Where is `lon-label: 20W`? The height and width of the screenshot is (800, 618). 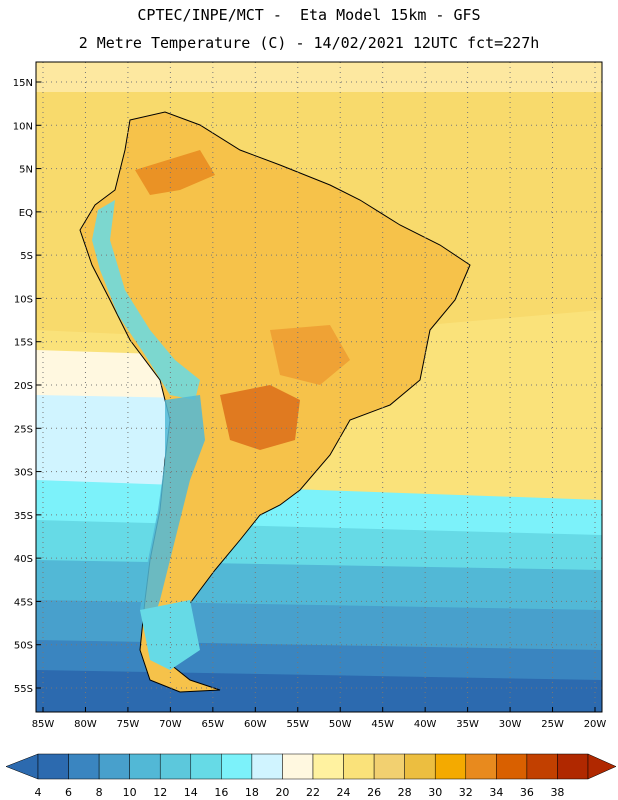 lon-label: 20W is located at coordinates (595, 724).